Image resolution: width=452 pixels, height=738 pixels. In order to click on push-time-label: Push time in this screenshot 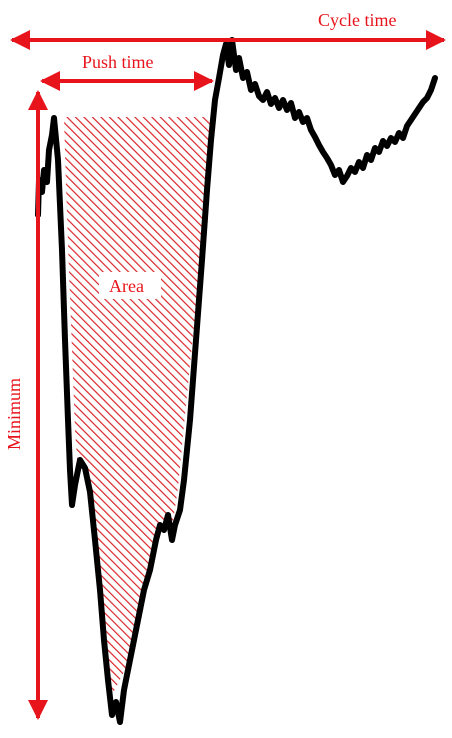, I will do `click(118, 62)`.